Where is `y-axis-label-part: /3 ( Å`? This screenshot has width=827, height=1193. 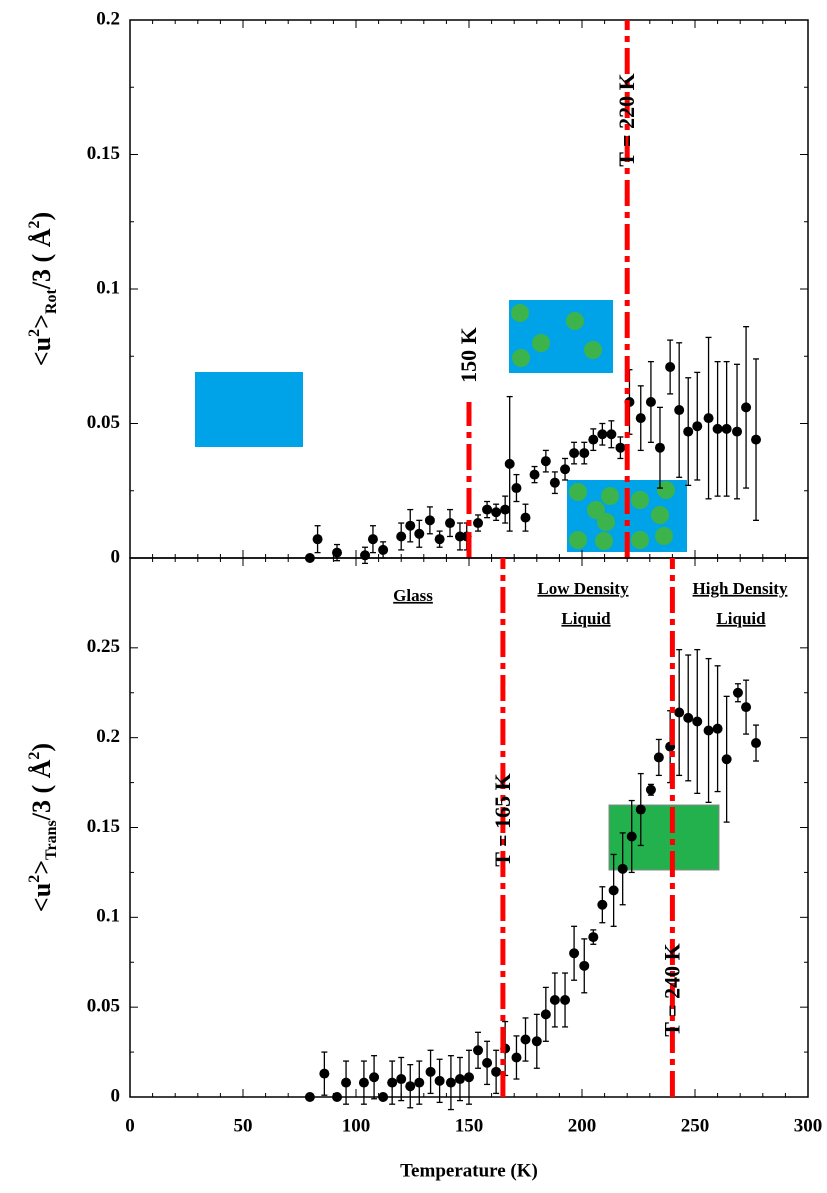
y-axis-label-part: /3 ( Å is located at coordinates (41, 790).